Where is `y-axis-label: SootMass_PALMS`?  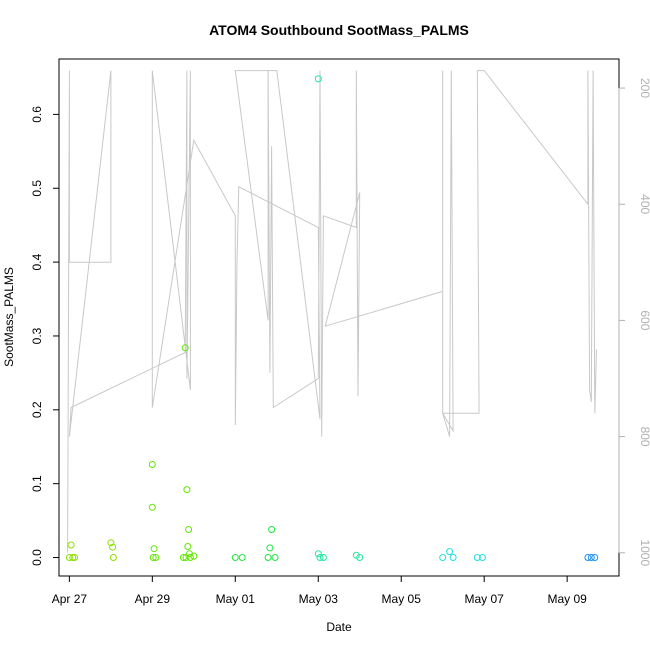 y-axis-label: SootMass_PALMS is located at coordinates (9, 317).